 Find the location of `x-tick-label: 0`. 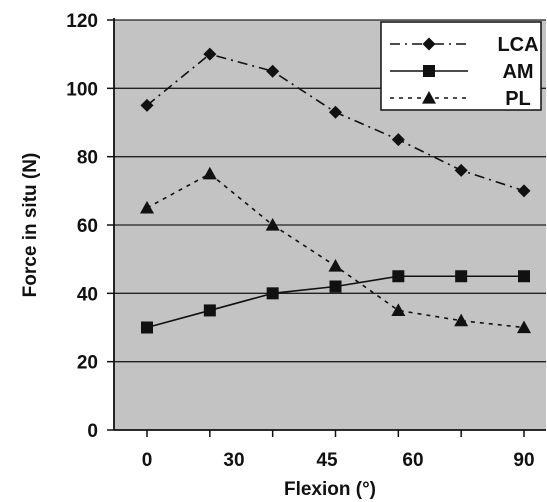

x-tick-label: 0 is located at coordinates (147, 460).